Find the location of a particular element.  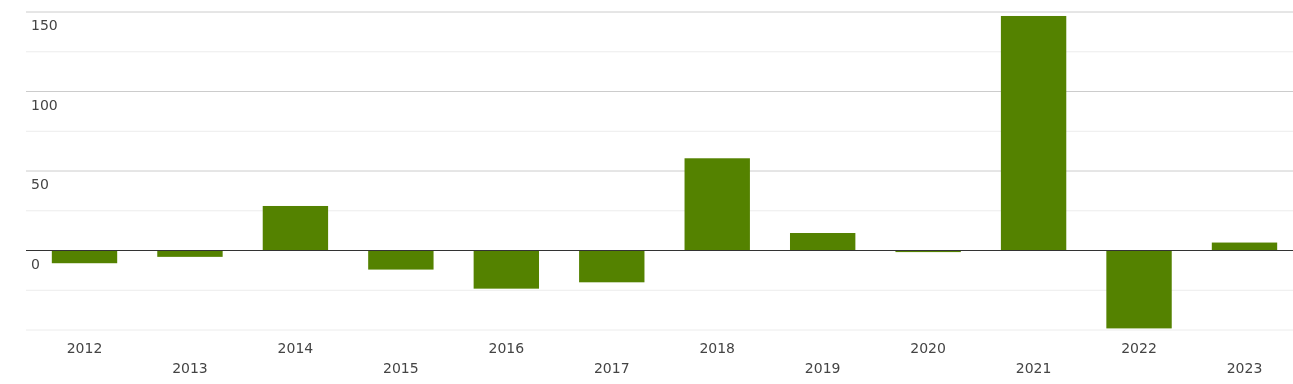

x-tick-label: 2021 is located at coordinates (1033, 368).